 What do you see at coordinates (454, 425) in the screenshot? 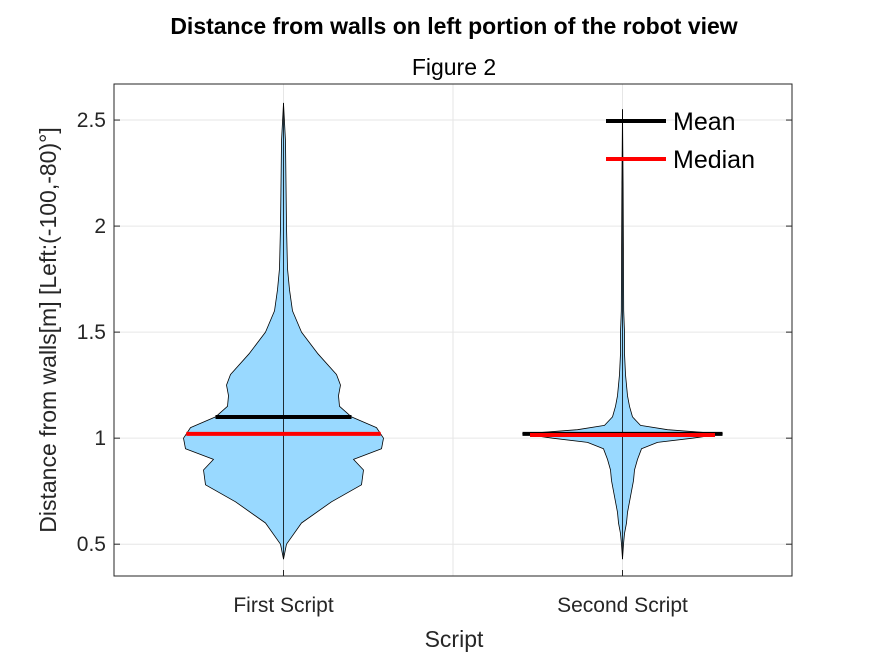
I see `mean-median-lines` at bounding box center [454, 425].